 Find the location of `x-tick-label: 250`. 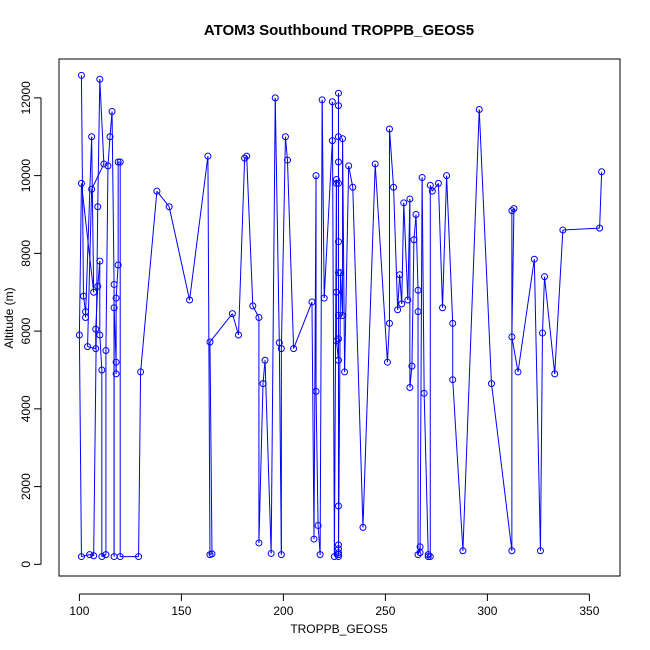

x-tick-label: 250 is located at coordinates (385, 611).